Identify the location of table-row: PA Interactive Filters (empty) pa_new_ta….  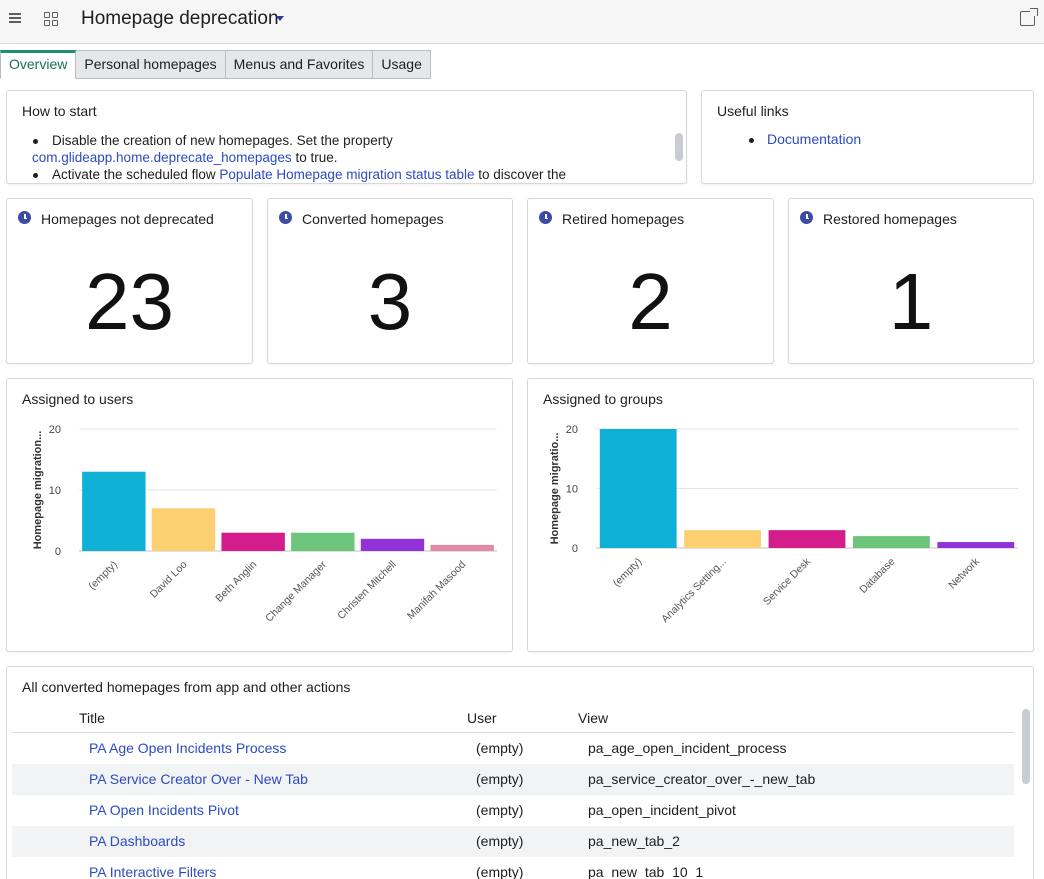
(513, 868).